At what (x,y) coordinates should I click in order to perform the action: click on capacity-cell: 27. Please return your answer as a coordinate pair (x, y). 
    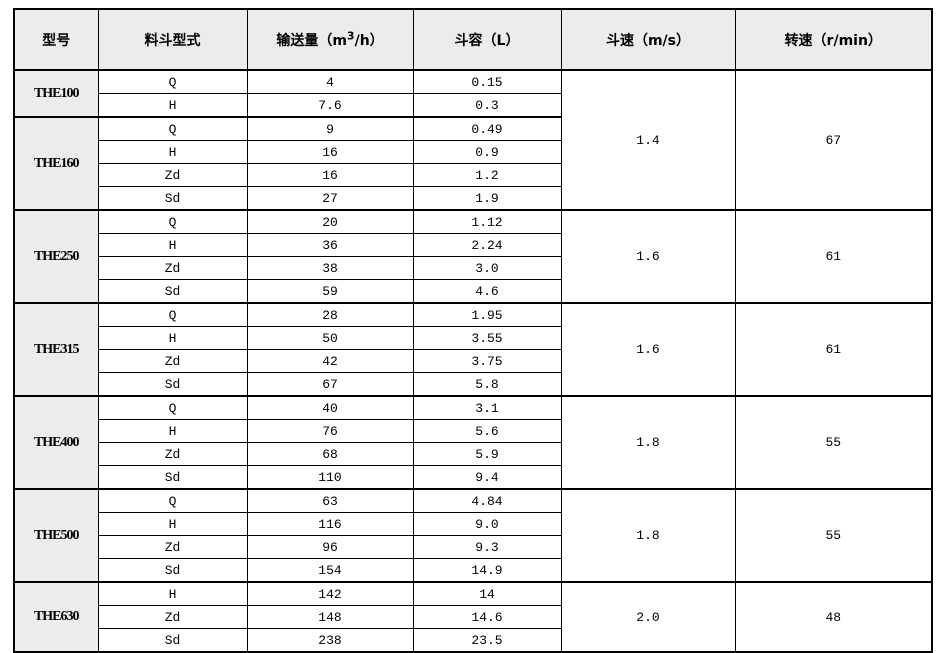
    Looking at the image, I should click on (330, 198).